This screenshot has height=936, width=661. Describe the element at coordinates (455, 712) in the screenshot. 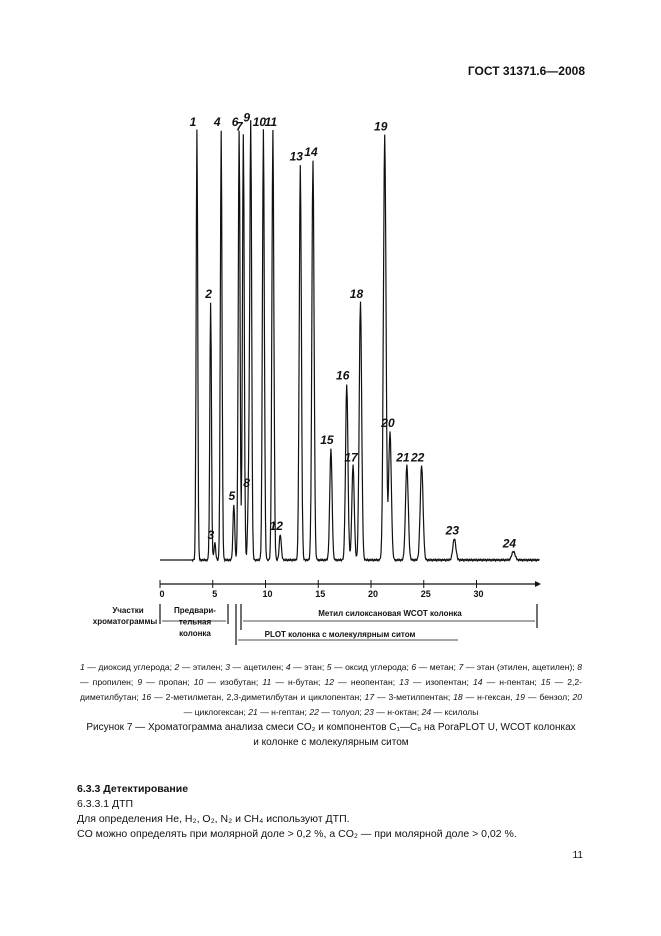

I see `legend-text: — ксилолы` at that location.